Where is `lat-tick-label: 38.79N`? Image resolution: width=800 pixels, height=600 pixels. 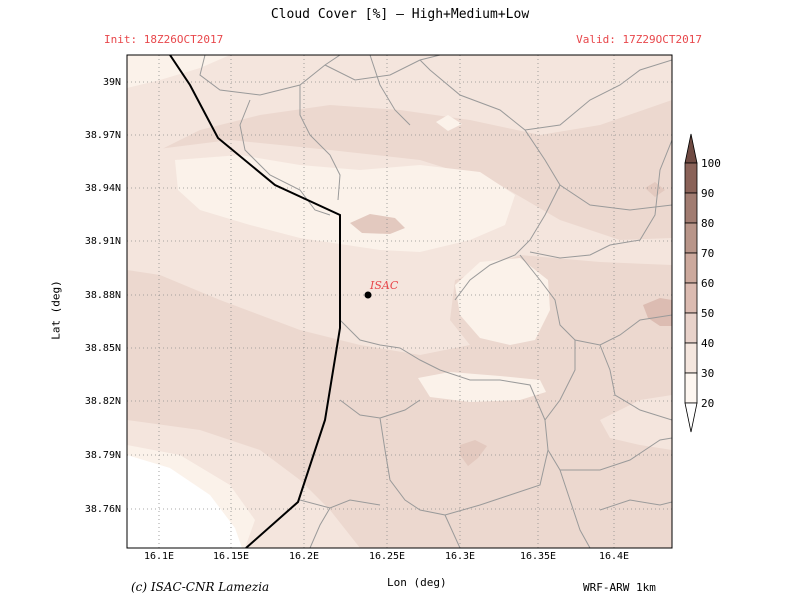
lat-tick-label: 38.79N is located at coordinates (103, 455).